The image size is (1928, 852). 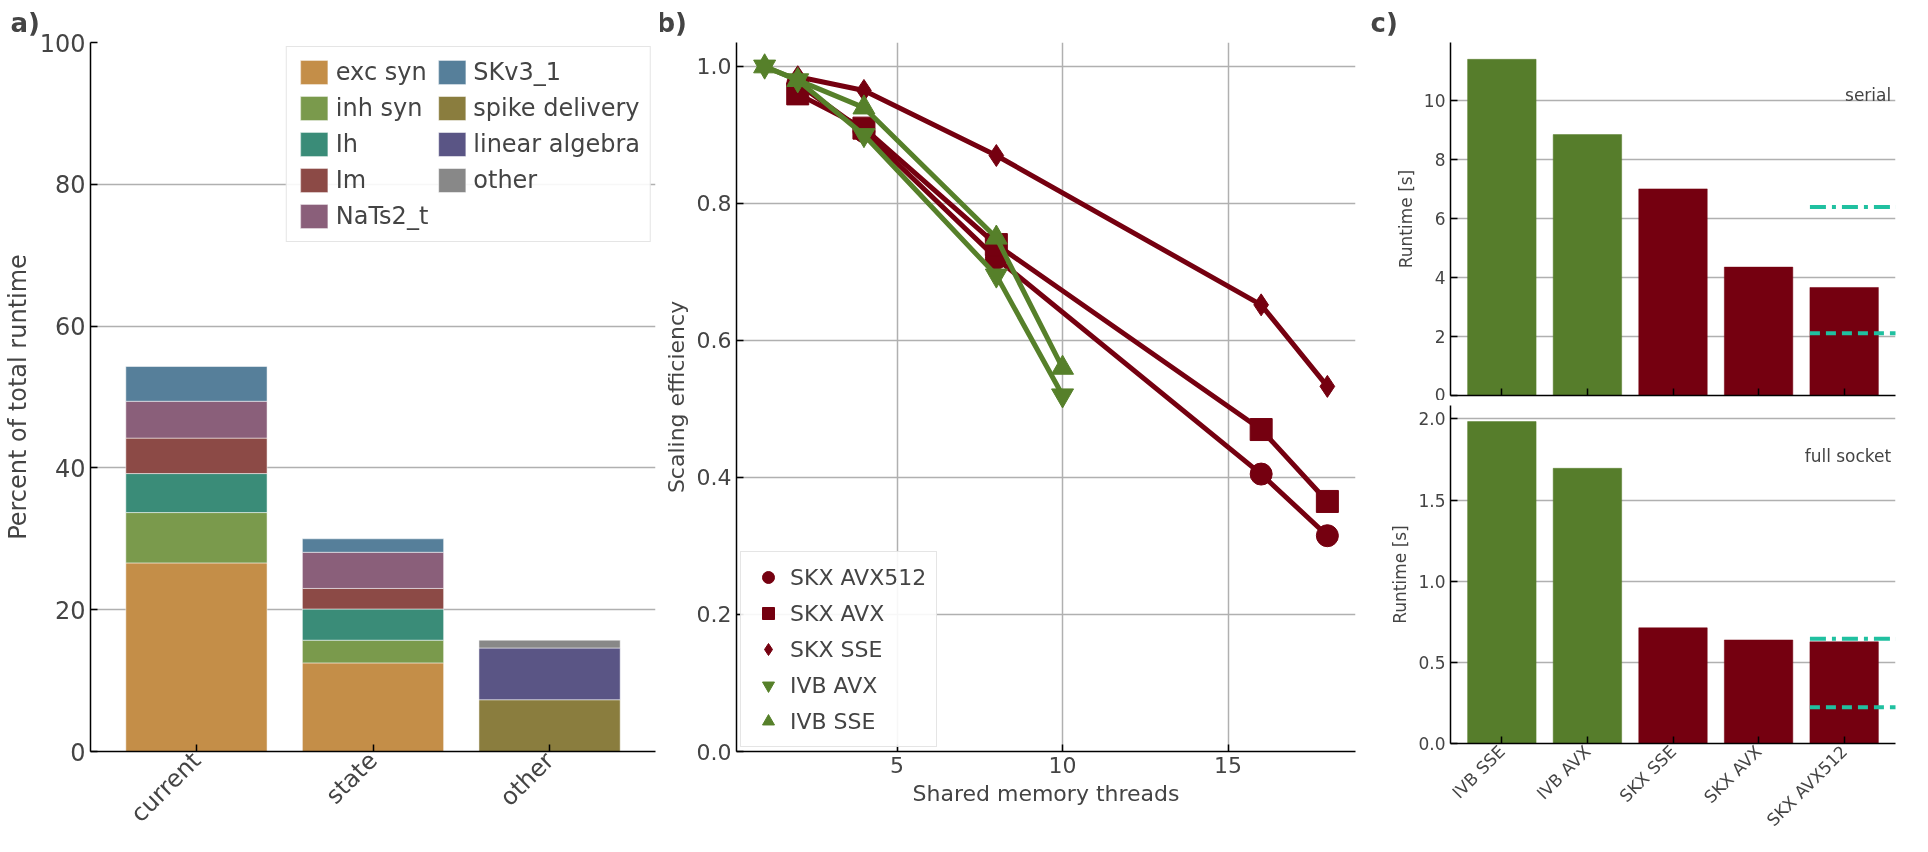 I want to click on x-tick-label: 15, so click(x=1228, y=765).